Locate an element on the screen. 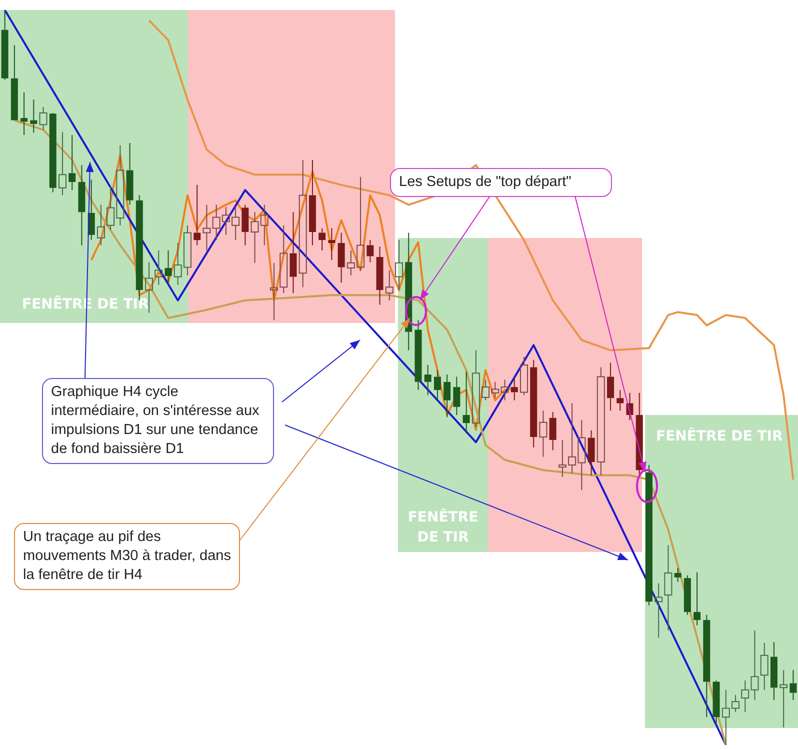 This screenshot has width=798, height=749. callout: Graphique H4 cycle intermédiaire, on s'intéresse aux impulsions D1 sur une tendance de fond baissière D1 is located at coordinates (158, 421).